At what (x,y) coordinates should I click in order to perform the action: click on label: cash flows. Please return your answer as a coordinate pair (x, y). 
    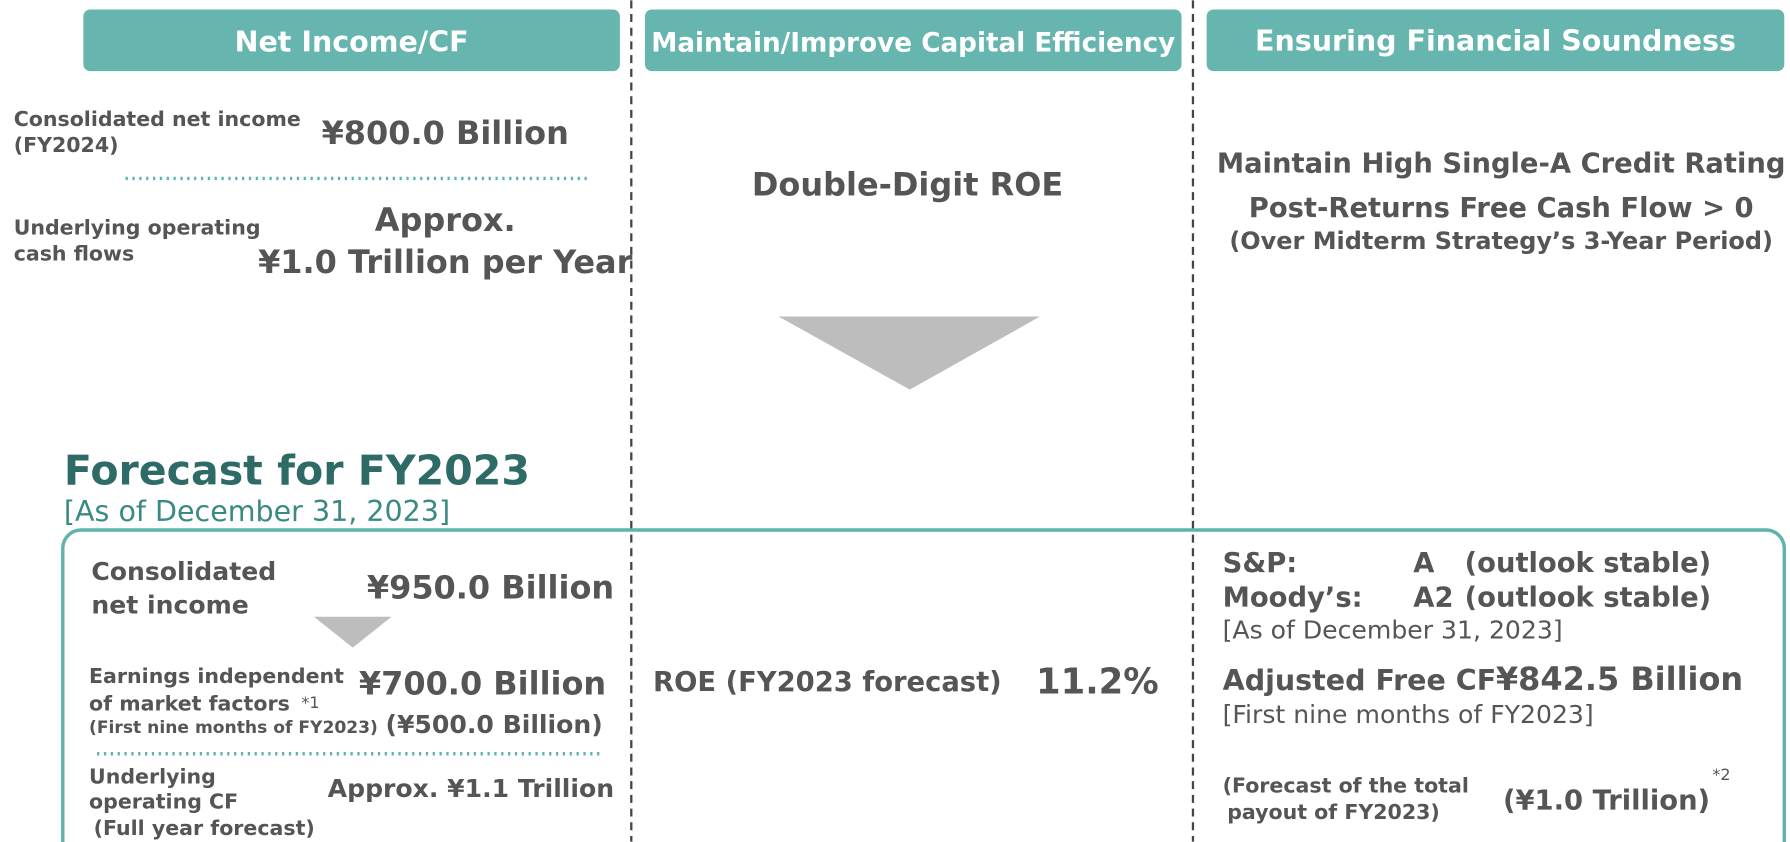
    Looking at the image, I should click on (74, 254).